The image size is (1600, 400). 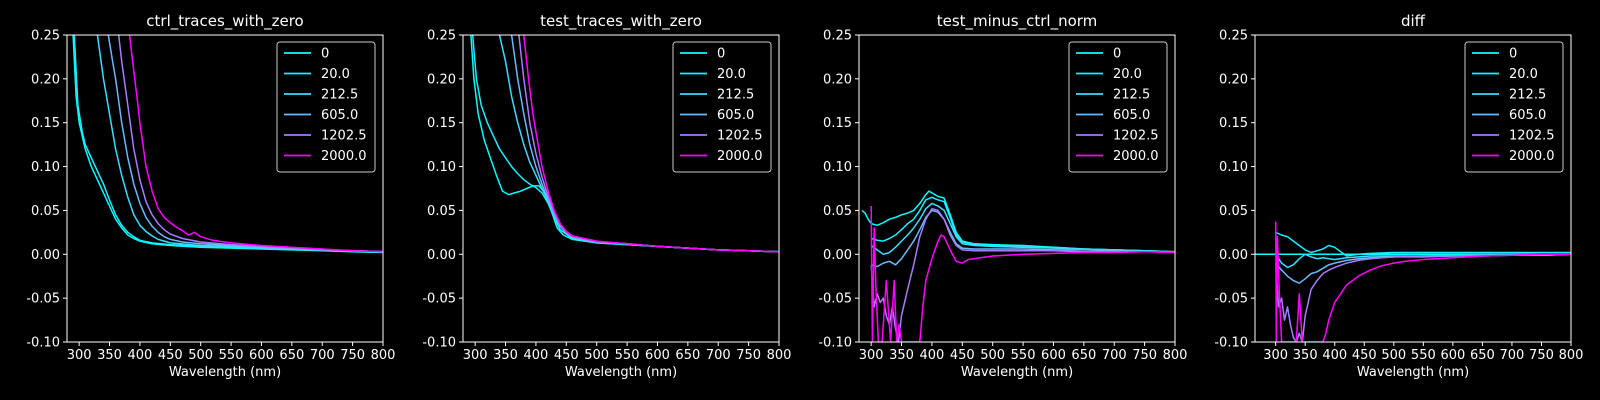 I want to click on y-tick-label: 0.00, so click(x=441, y=255).